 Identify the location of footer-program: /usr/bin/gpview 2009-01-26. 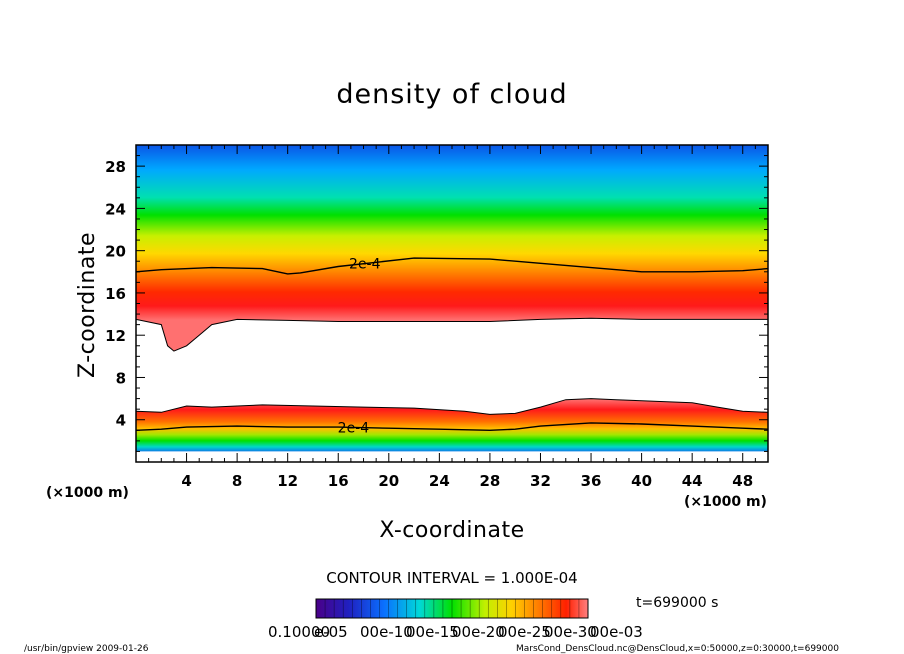
(86, 649).